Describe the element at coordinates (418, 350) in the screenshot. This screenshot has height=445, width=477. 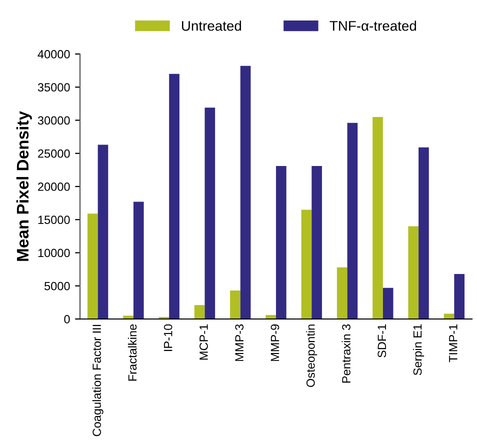
I see `x-tick-label: Serpin E1` at that location.